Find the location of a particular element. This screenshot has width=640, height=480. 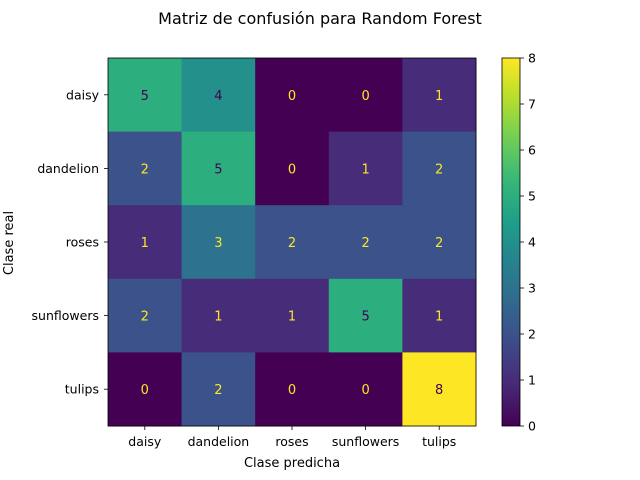

x-tick-label: roses is located at coordinates (291, 441).